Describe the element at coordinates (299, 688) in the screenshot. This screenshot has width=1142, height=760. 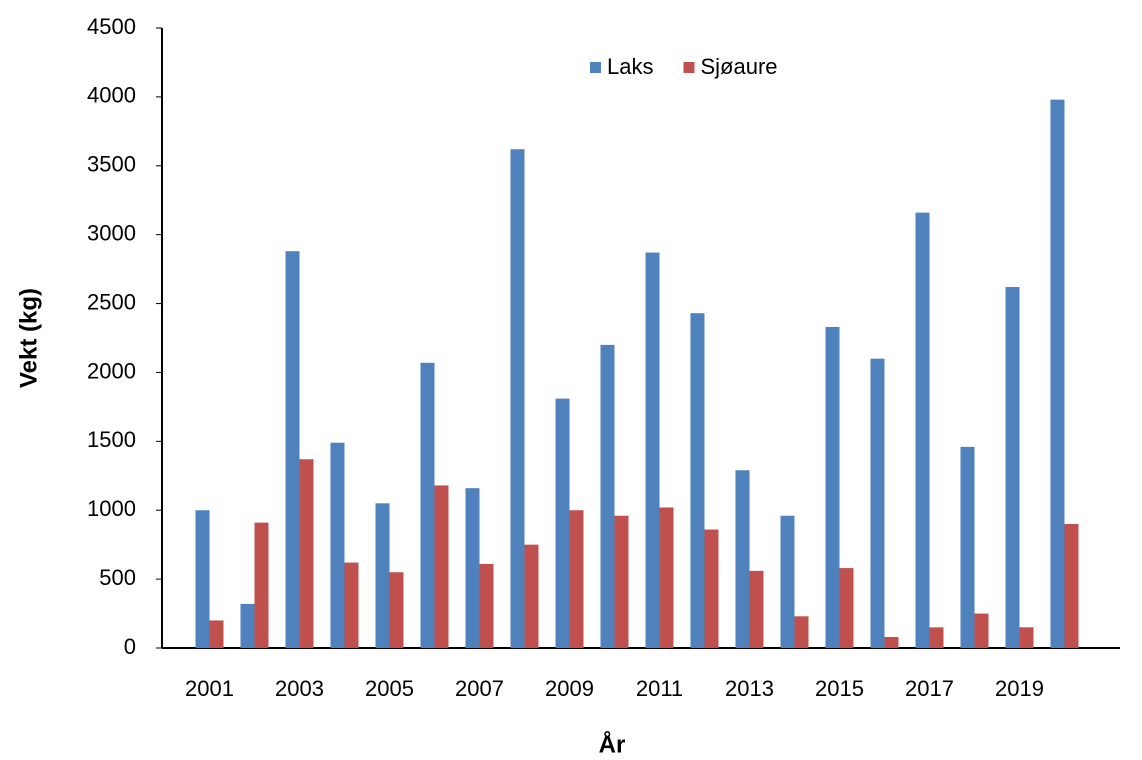
I see `x-tick-label: 2003` at that location.